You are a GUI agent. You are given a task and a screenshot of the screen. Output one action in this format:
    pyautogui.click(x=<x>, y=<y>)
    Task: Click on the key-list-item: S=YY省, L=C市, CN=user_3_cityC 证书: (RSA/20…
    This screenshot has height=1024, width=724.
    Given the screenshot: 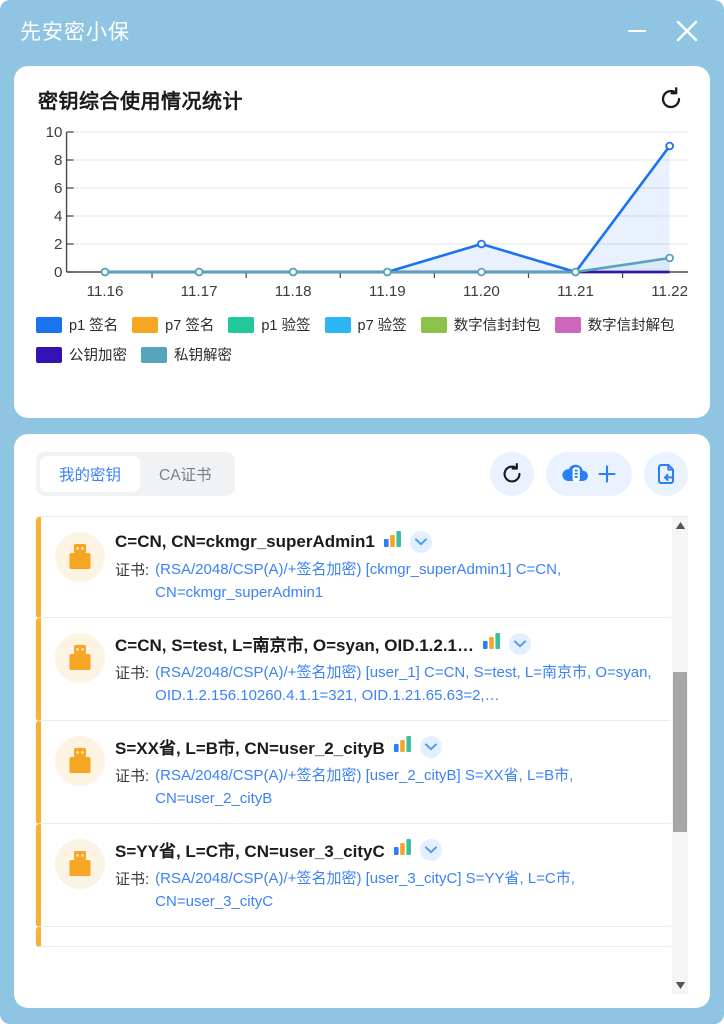 What is the action you would take?
    pyautogui.click(x=354, y=875)
    